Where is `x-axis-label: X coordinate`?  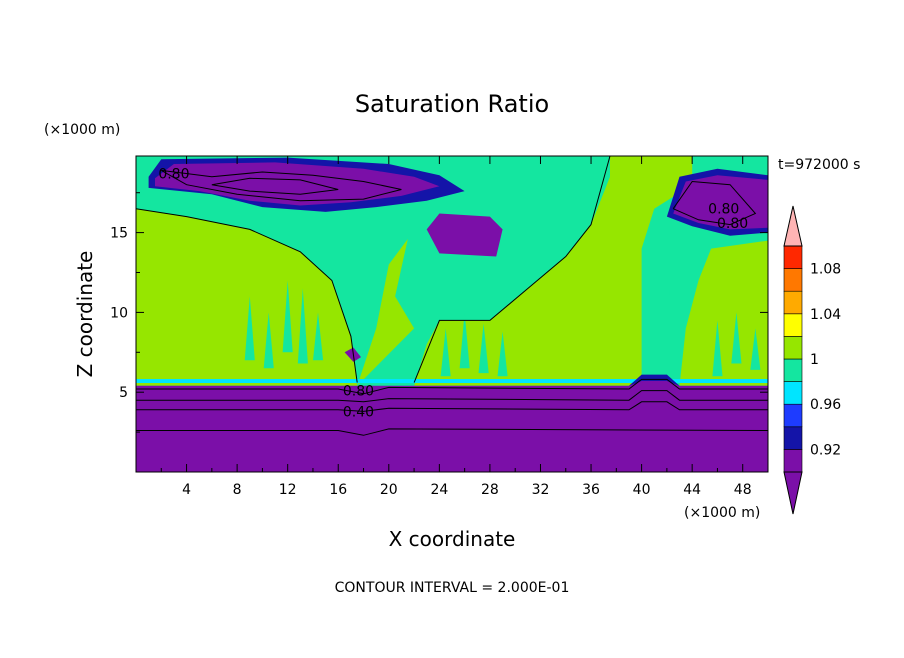 x-axis-label: X coordinate is located at coordinates (452, 539).